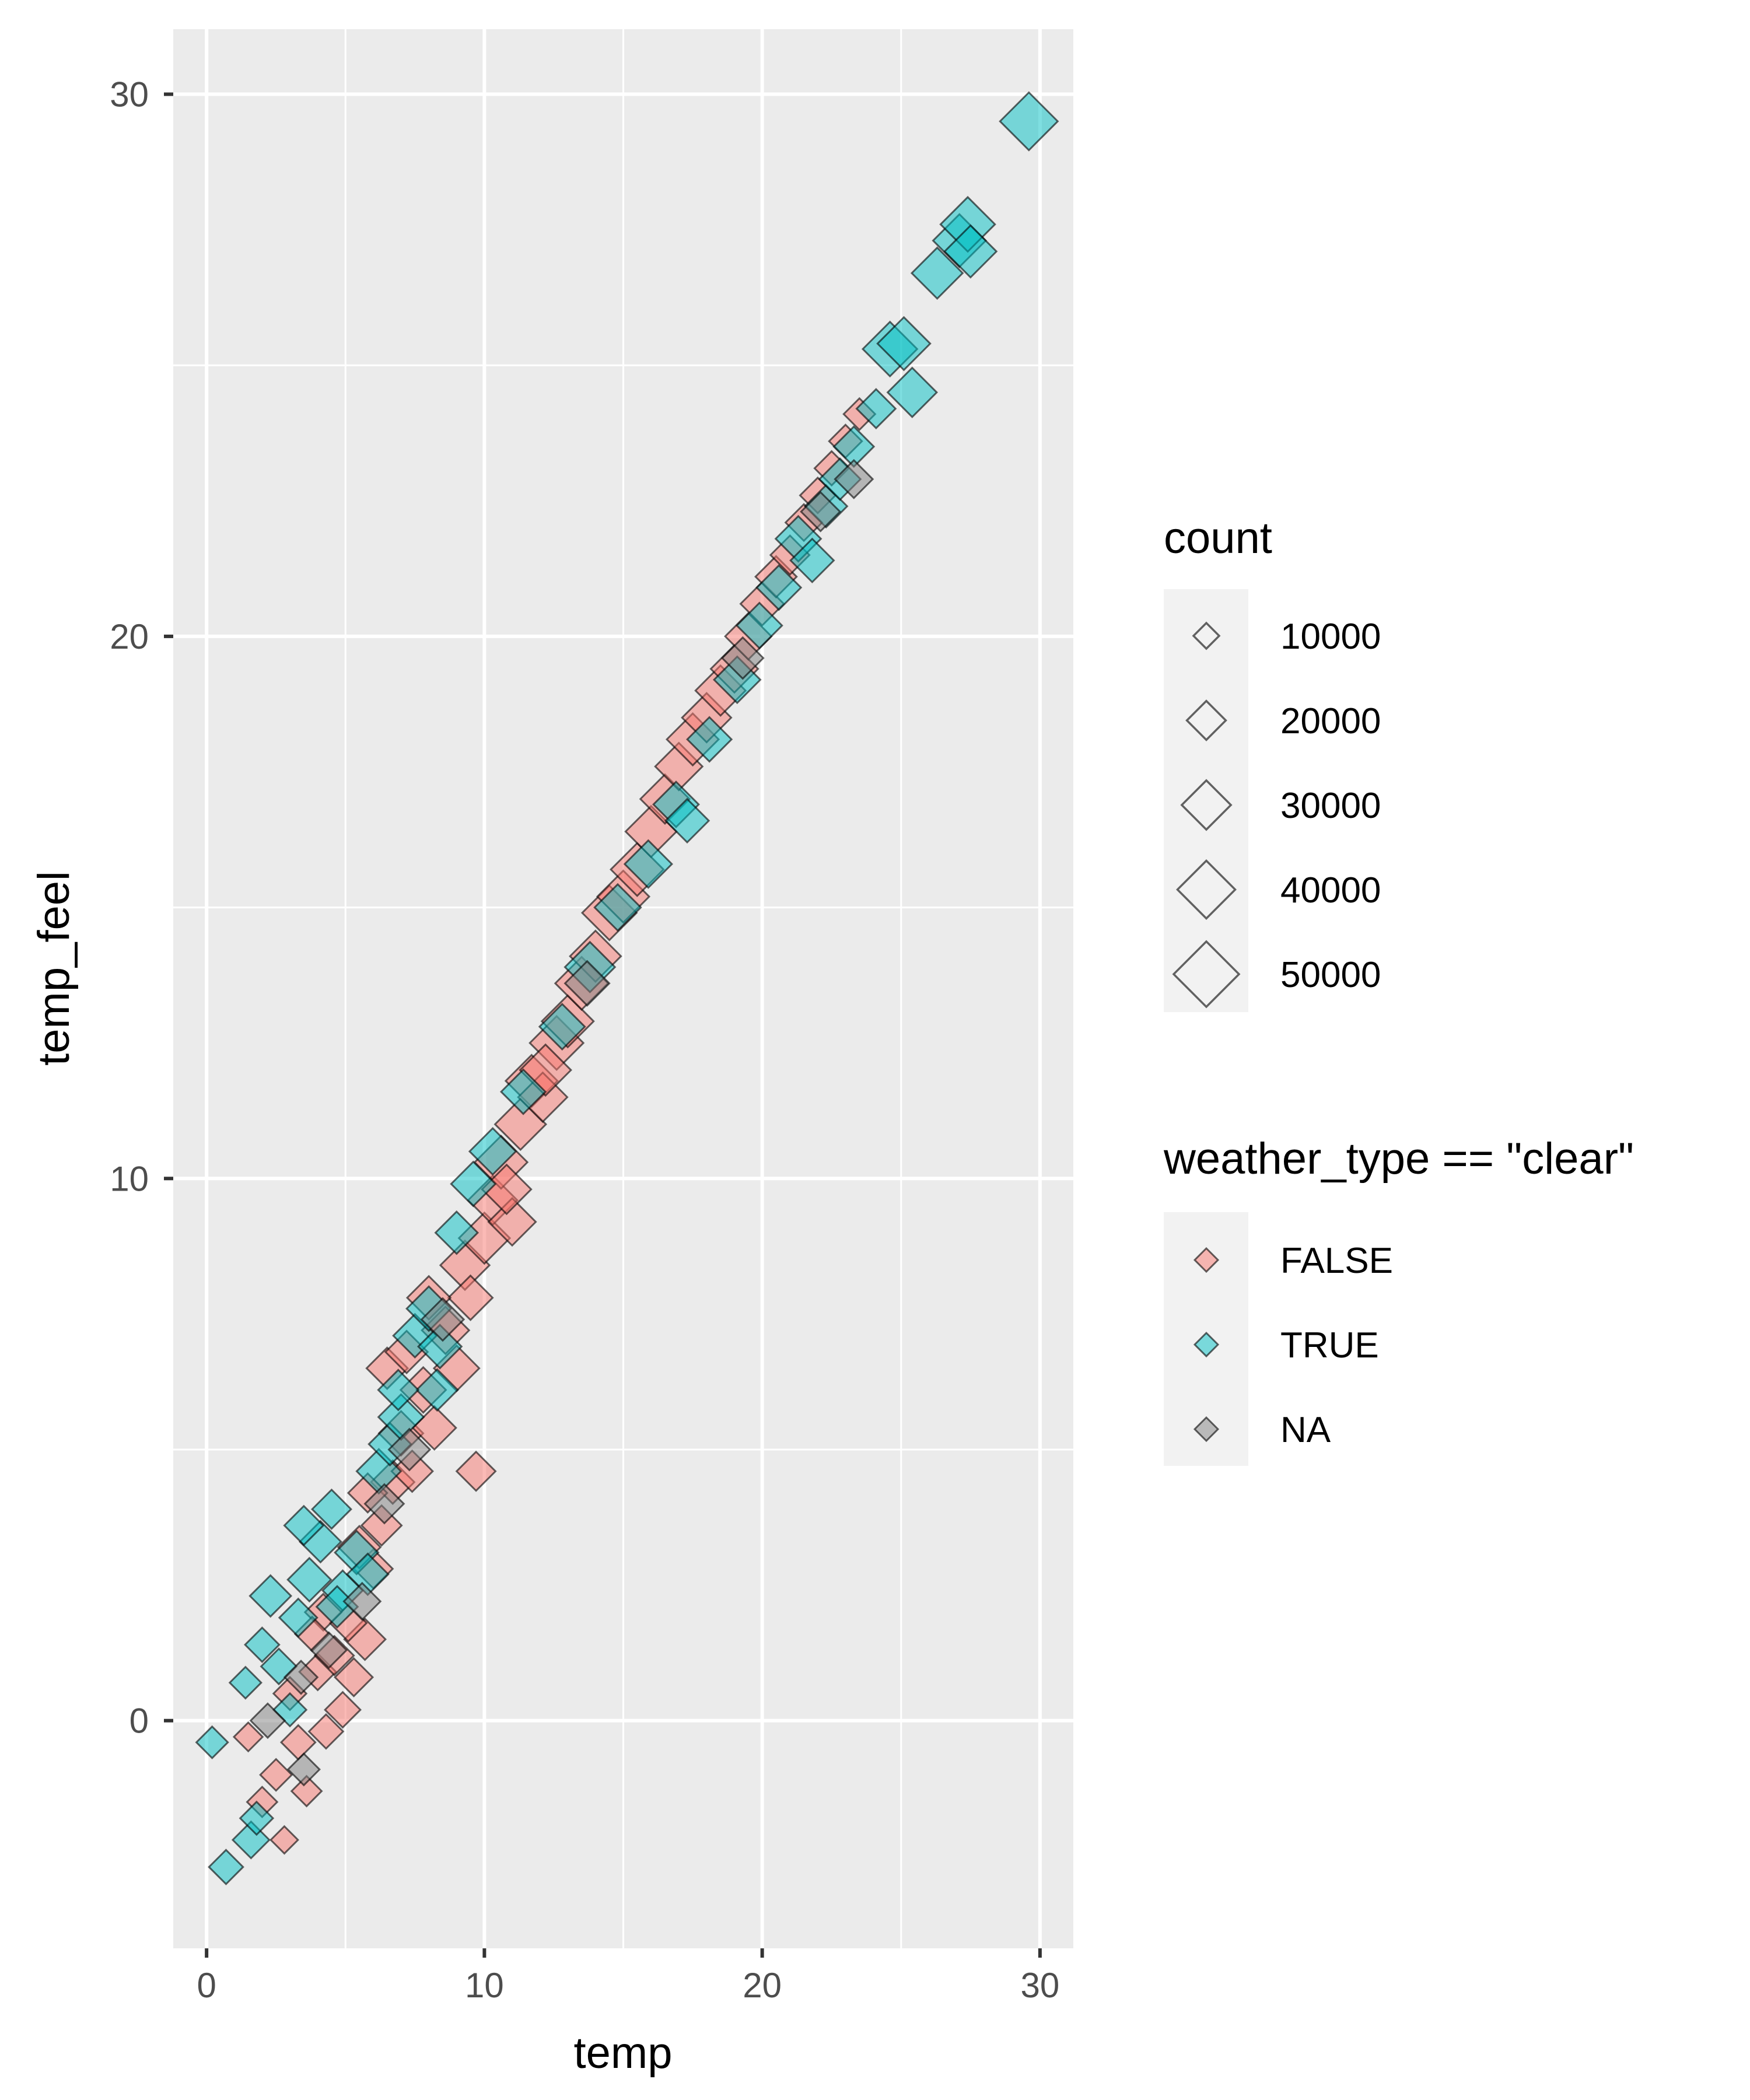 This screenshot has width=1750, height=2100. Describe the element at coordinates (1330, 806) in the screenshot. I see `size-legend-label: 30000` at that location.